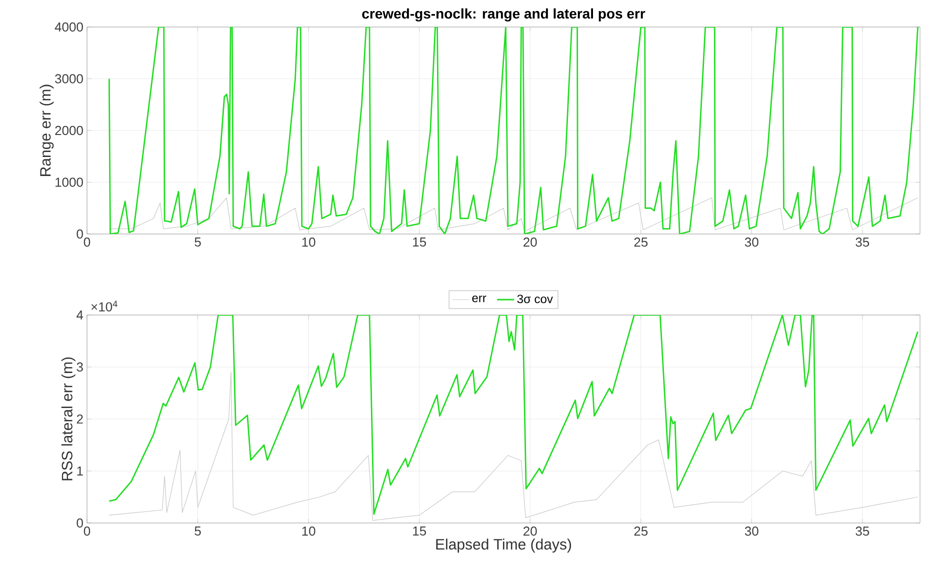 Image resolution: width=934 pixels, height=576 pixels. I want to click on text: ×10$^{4}$, so click(104, 306).